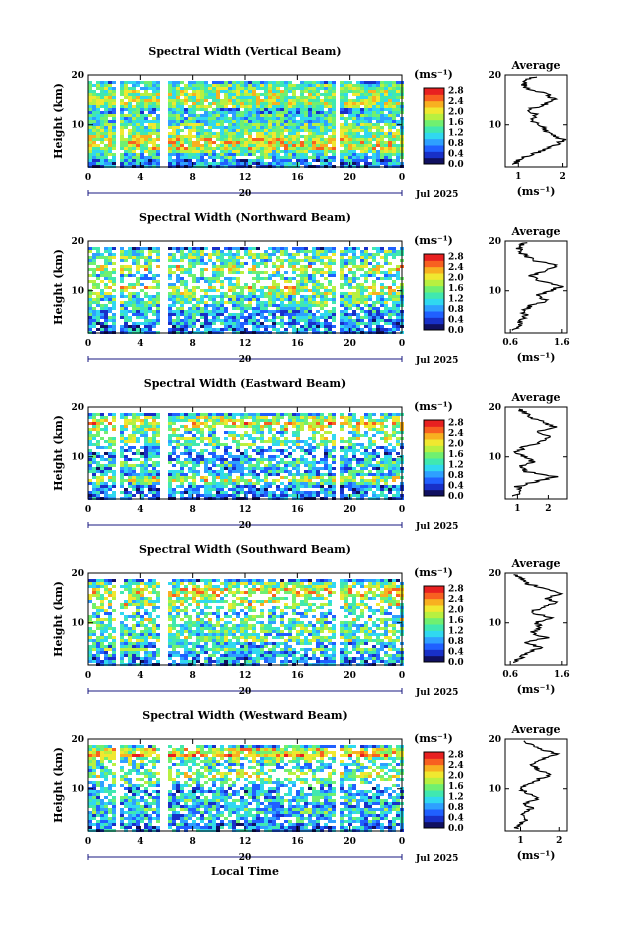 This screenshot has height=929, width=620. Describe the element at coordinates (433, 406) in the screenshot. I see `colorbar-unit: (ms⁻¹)` at that location.